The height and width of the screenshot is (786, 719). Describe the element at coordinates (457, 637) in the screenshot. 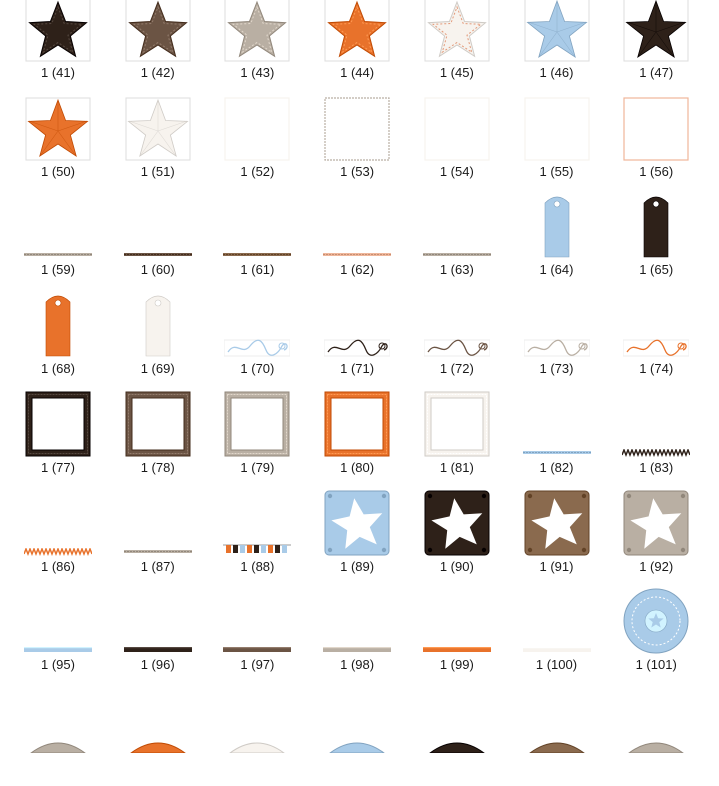

I see `thumbnail-item: 1 (99)` at that location.